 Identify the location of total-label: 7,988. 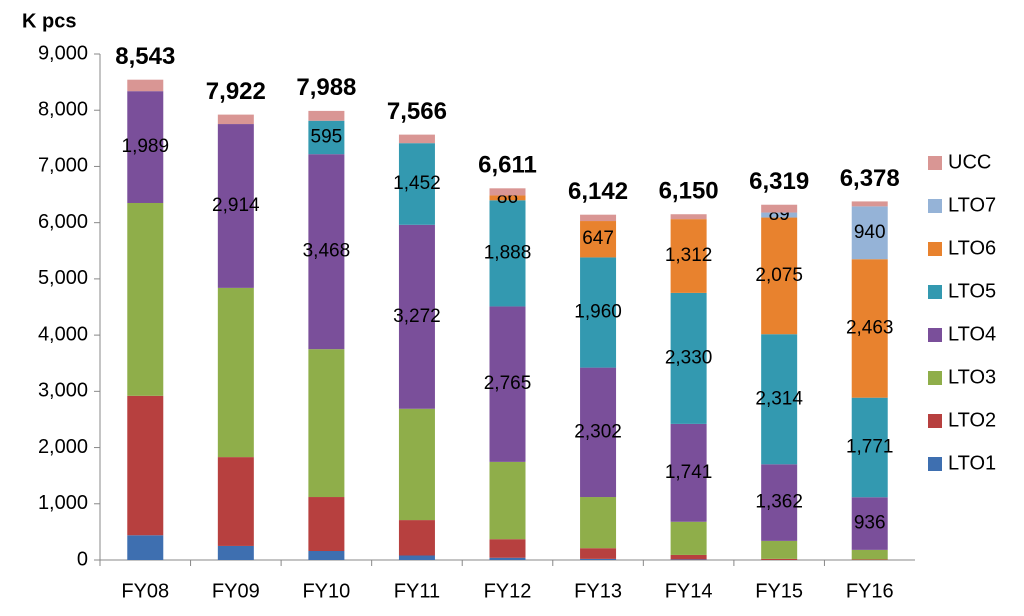
(326, 87).